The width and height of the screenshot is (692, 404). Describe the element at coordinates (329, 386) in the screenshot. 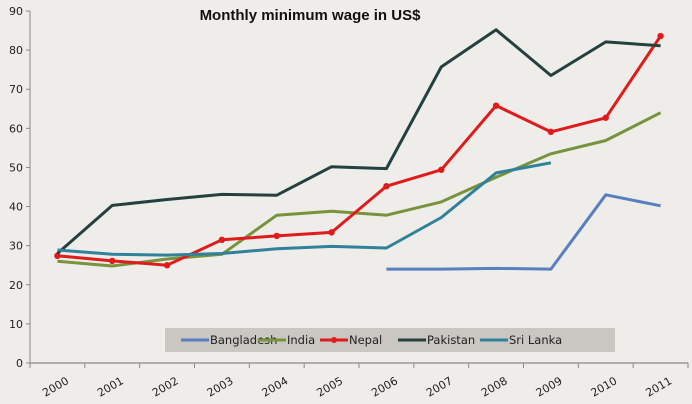

I see `x-tick-label: 2005` at that location.